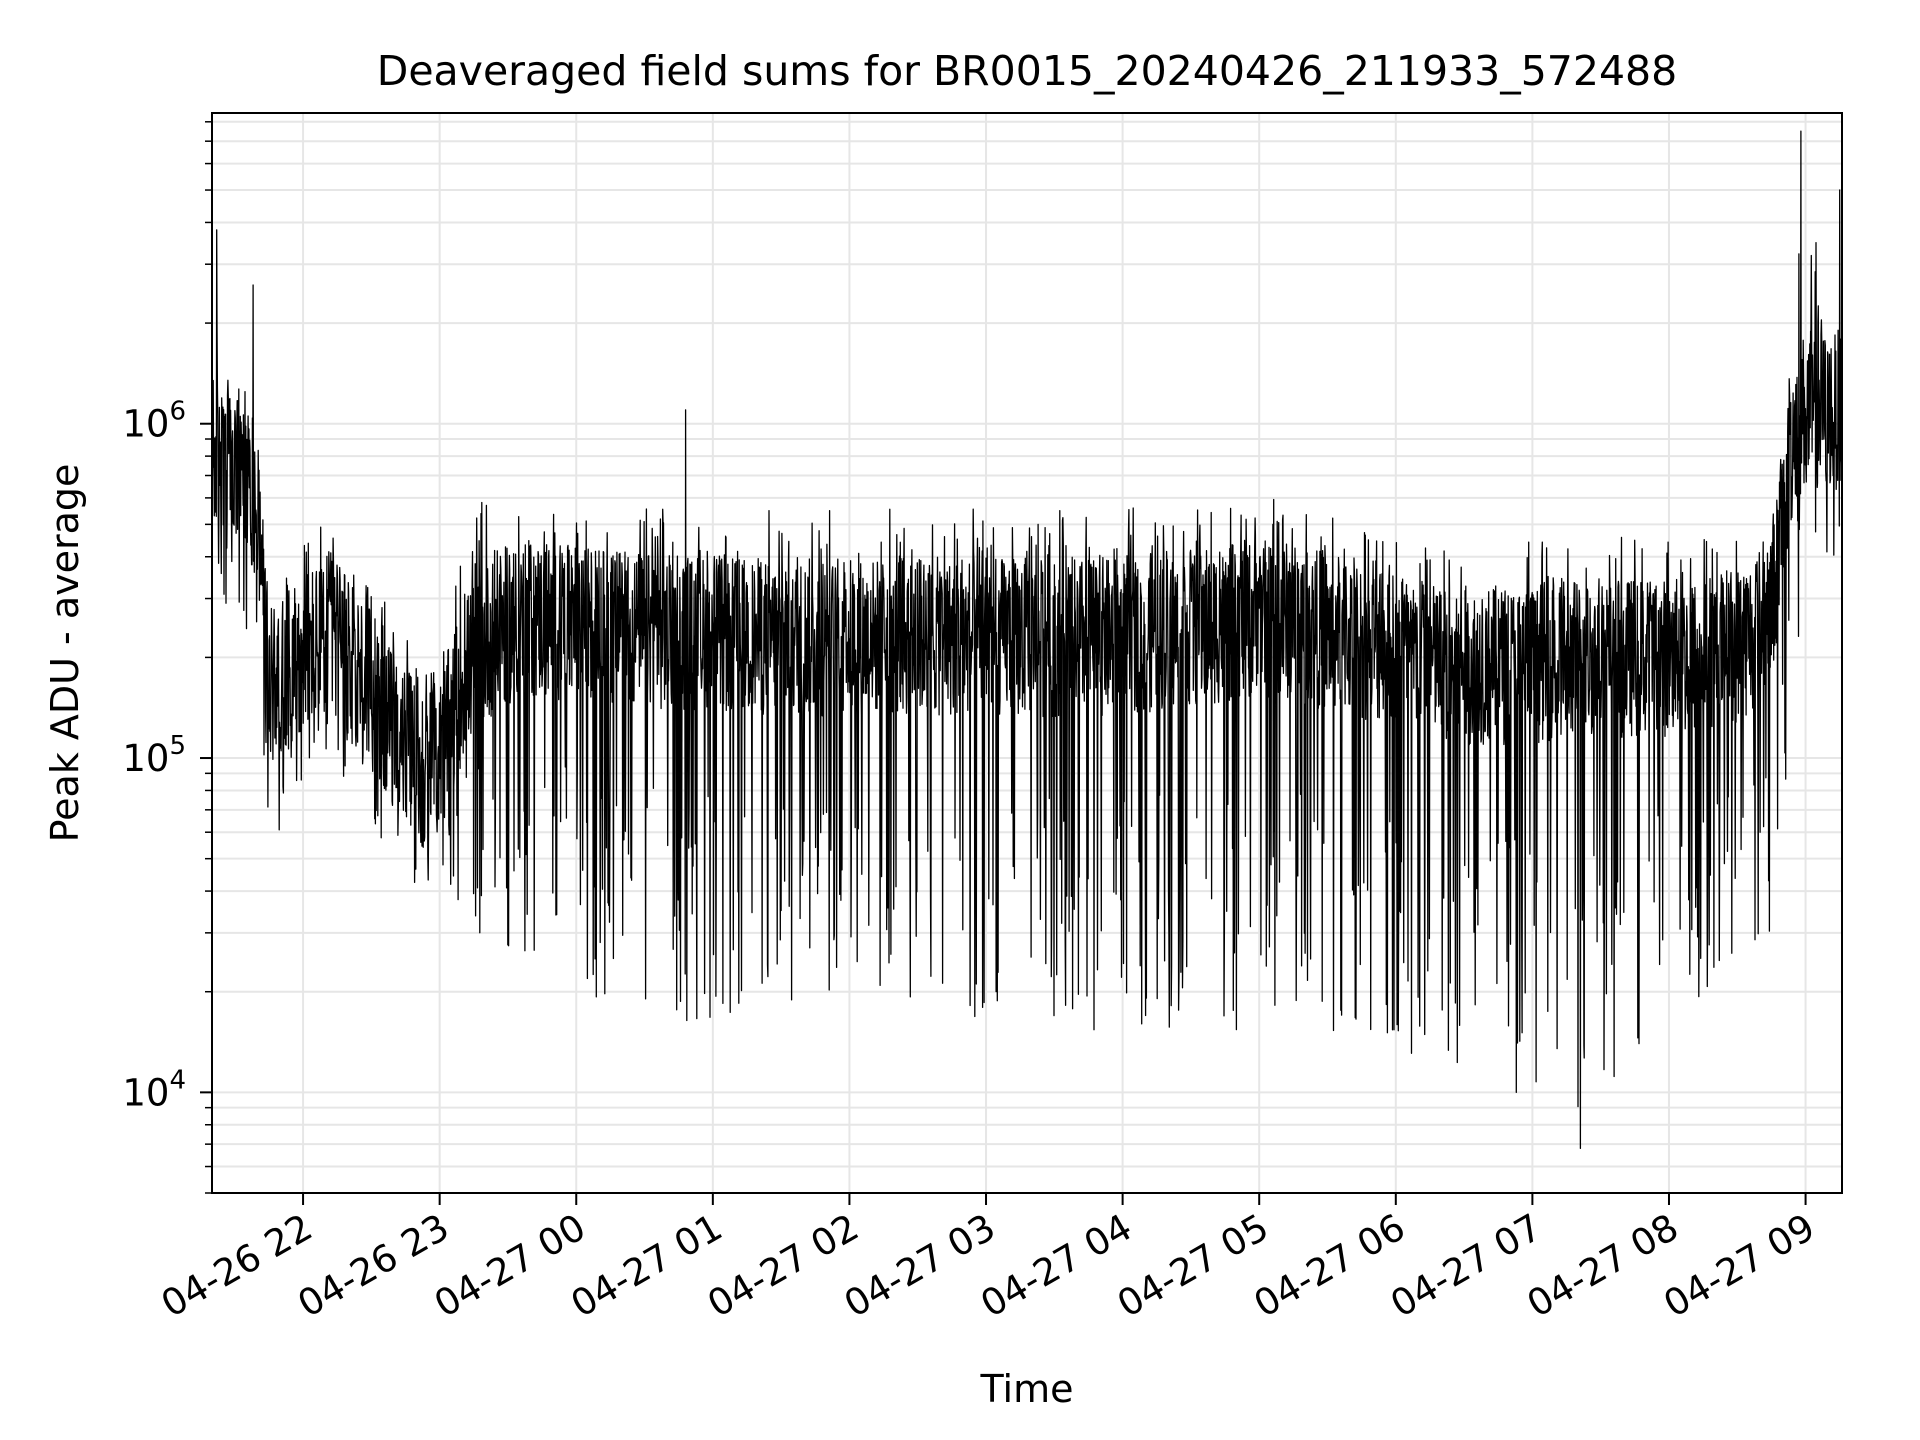 The height and width of the screenshot is (1440, 1920). Describe the element at coordinates (510, 1266) in the screenshot. I see `x-tick-label: 04-27 00` at that location.